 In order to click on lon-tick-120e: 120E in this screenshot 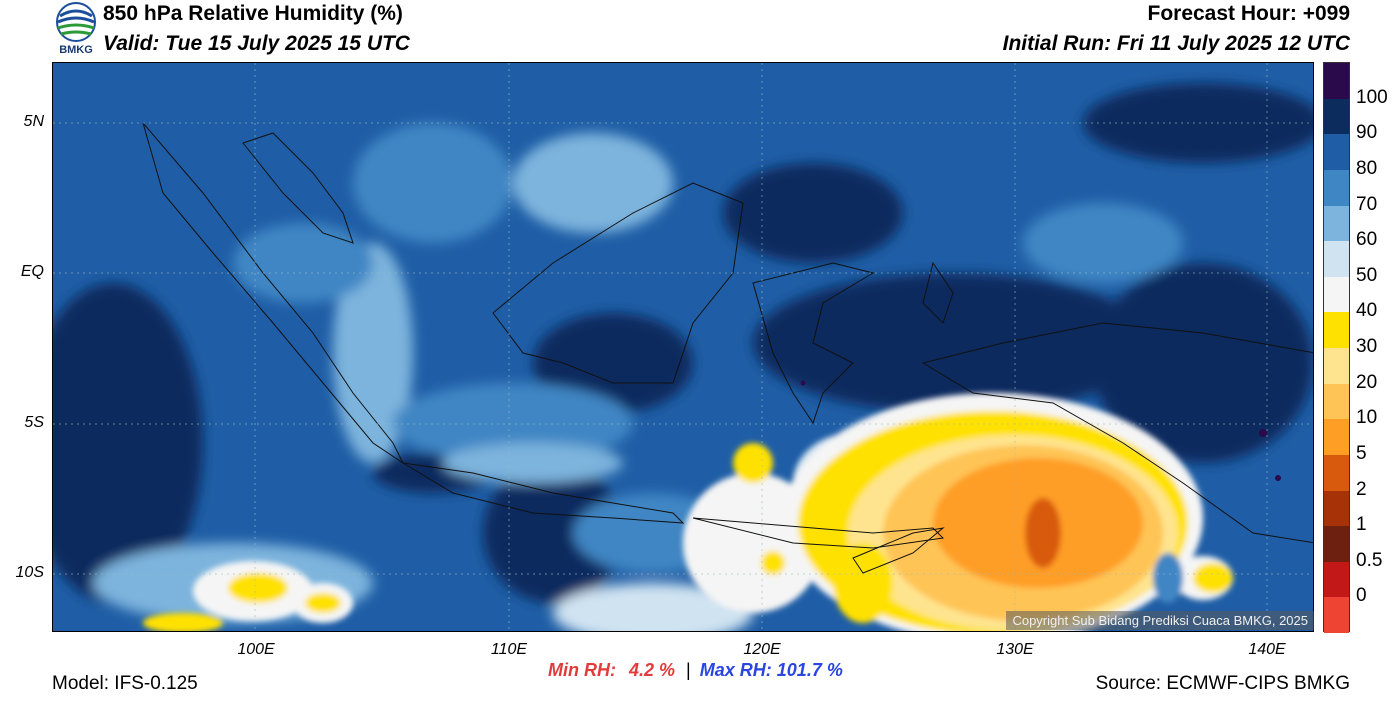, I will do `click(762, 649)`.